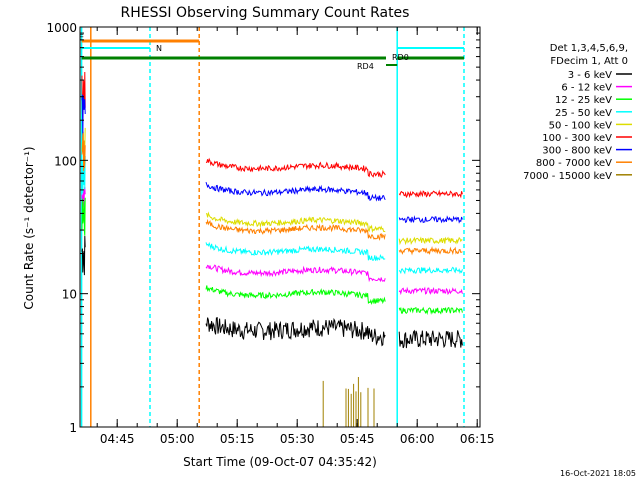  What do you see at coordinates (567, 176) in the screenshot?
I see `legend-label-7000-15000-kev: 7000 - 15000 keV` at bounding box center [567, 176].